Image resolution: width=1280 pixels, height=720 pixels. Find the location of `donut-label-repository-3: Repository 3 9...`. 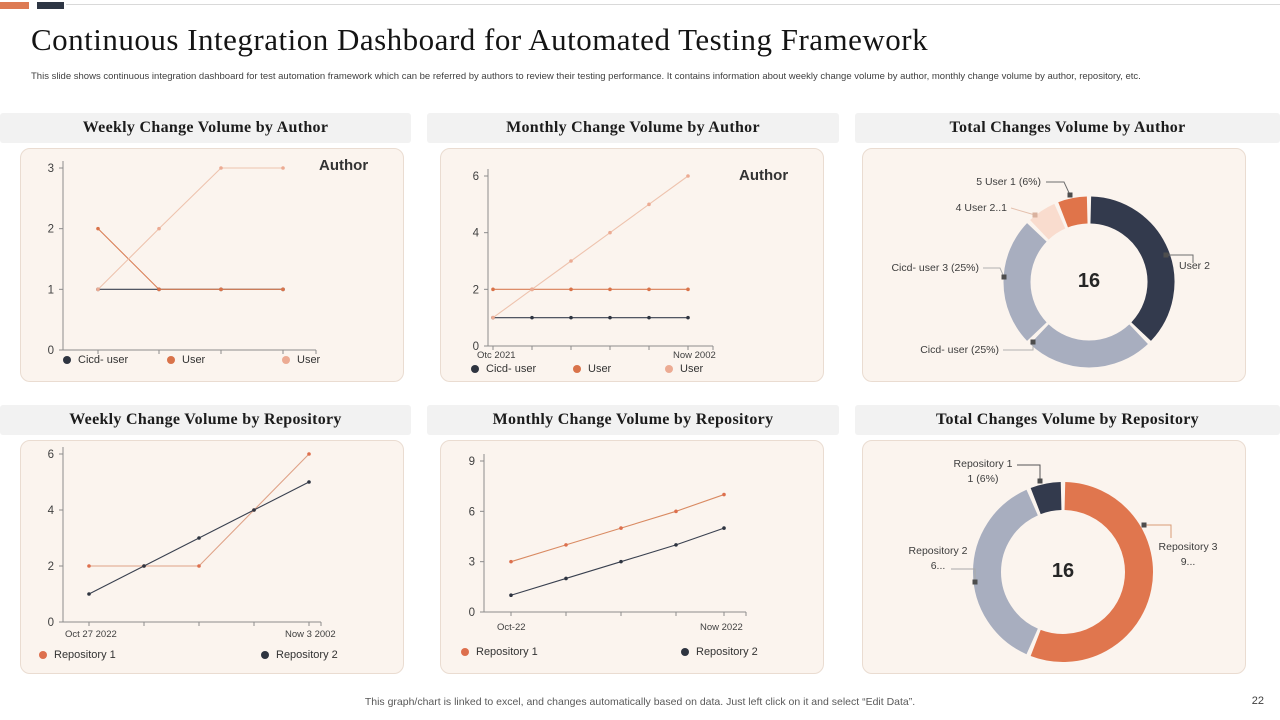

donut-label-repository-3: Repository 3 9... is located at coordinates (1188, 555).